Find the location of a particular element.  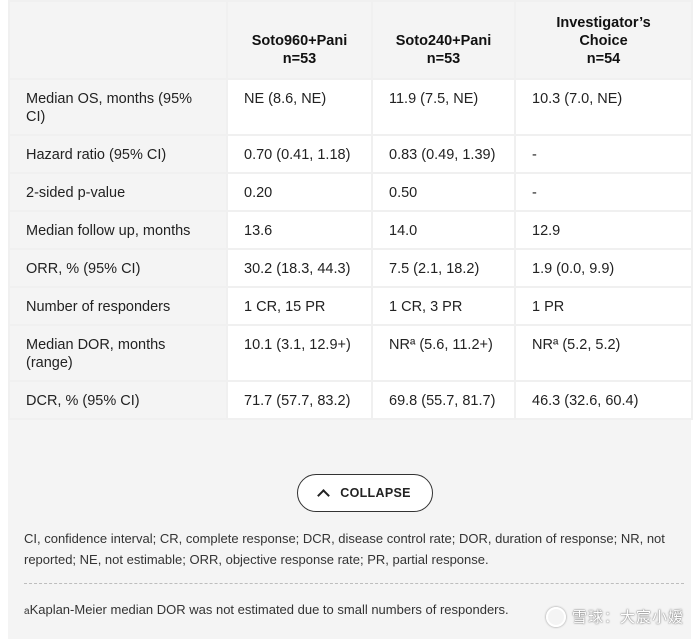

table-row: Median follow up, months 13.6 14.0 12.9 is located at coordinates (350, 230).